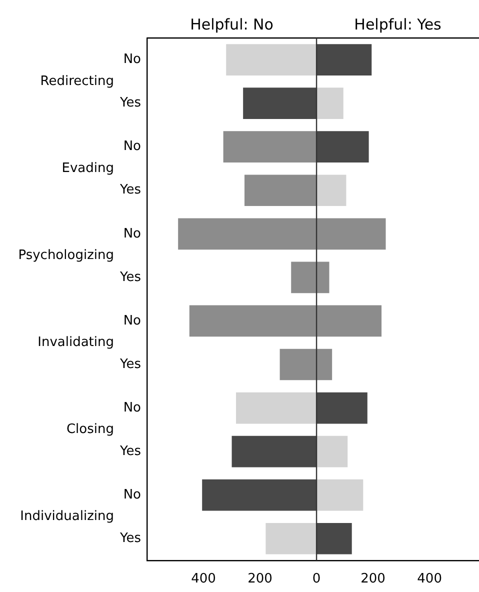 This screenshot has height=592, width=479. I want to click on series-label: Helpful: Yes, so click(398, 24).